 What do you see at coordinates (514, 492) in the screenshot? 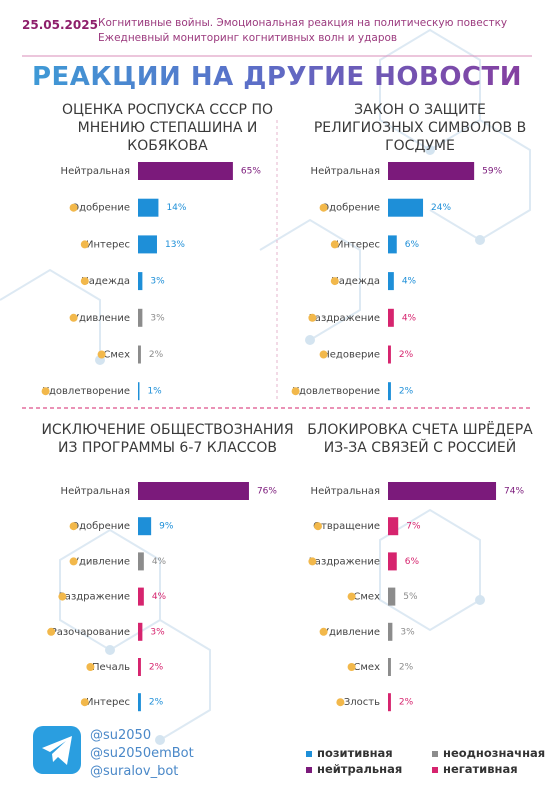
I see `value-label: 74%` at bounding box center [514, 492].